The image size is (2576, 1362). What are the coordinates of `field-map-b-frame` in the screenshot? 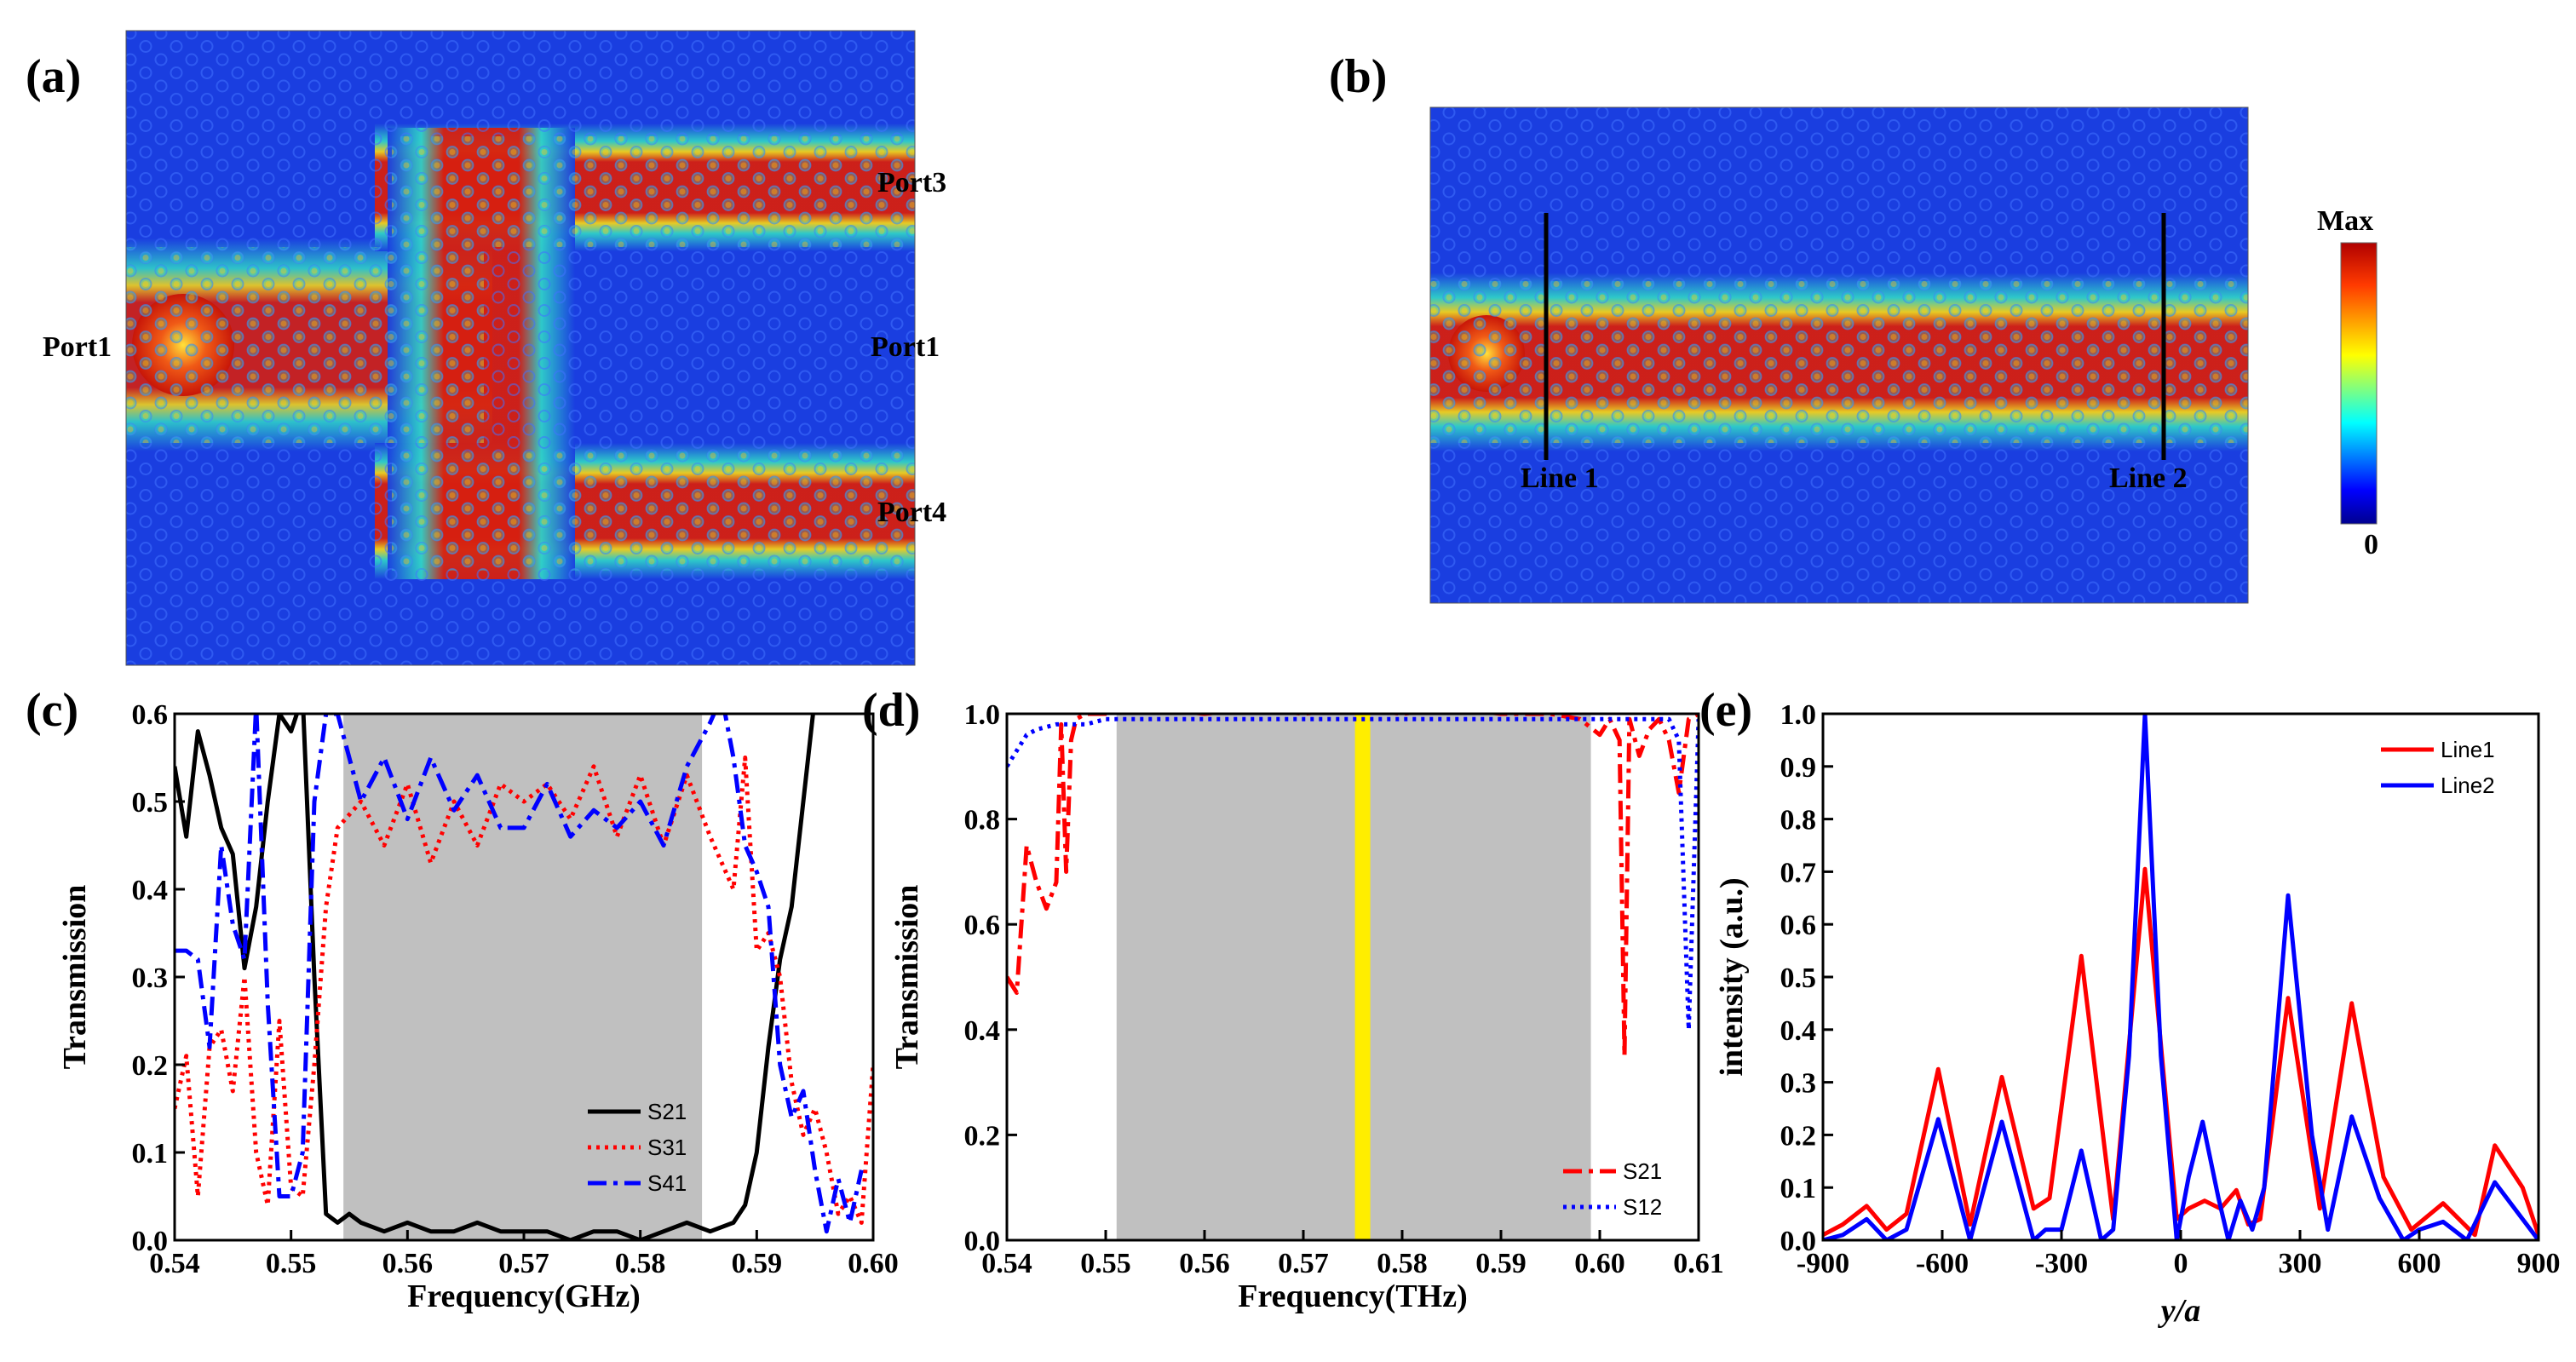 It's located at (1839, 355).